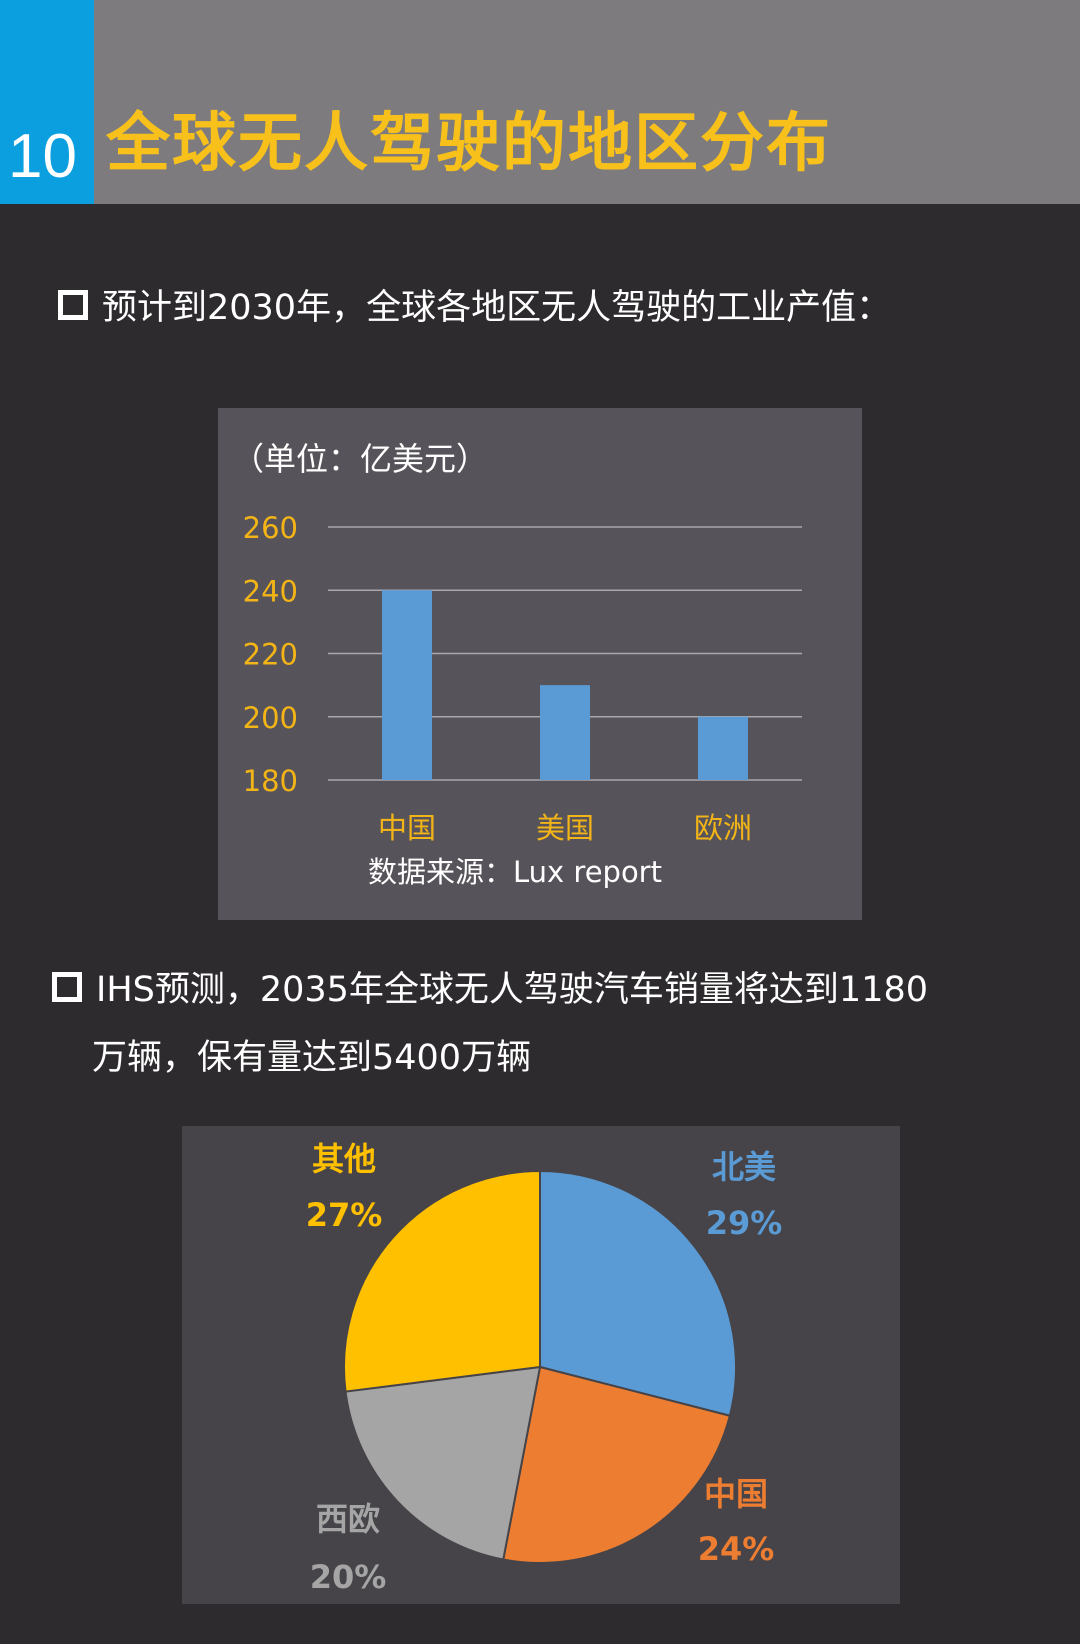  I want to click on section2-heading-line1: IHS预测，2035年全球无人驾驶汽车销量将达到1180, so click(490, 990).